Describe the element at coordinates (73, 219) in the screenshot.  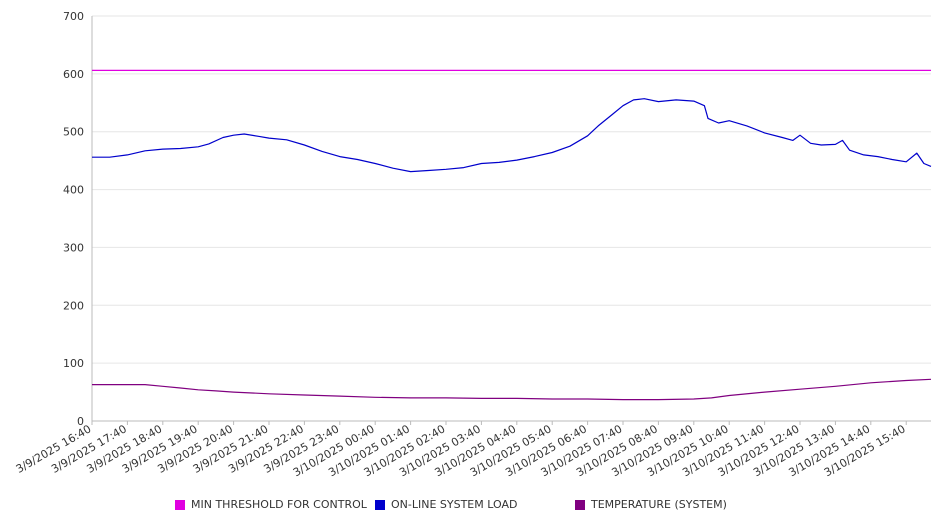
I see `y-axis-ticks: 0 100 200 300 400 500 600 700` at that location.